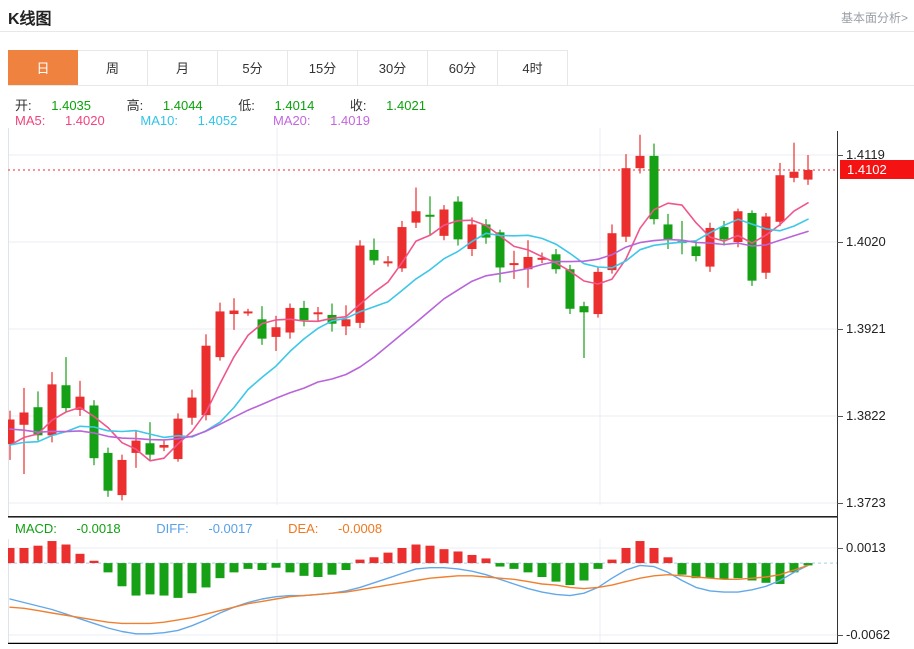 This screenshot has height=649, width=914. I want to click on macd-label: MACD:, so click(36, 528).